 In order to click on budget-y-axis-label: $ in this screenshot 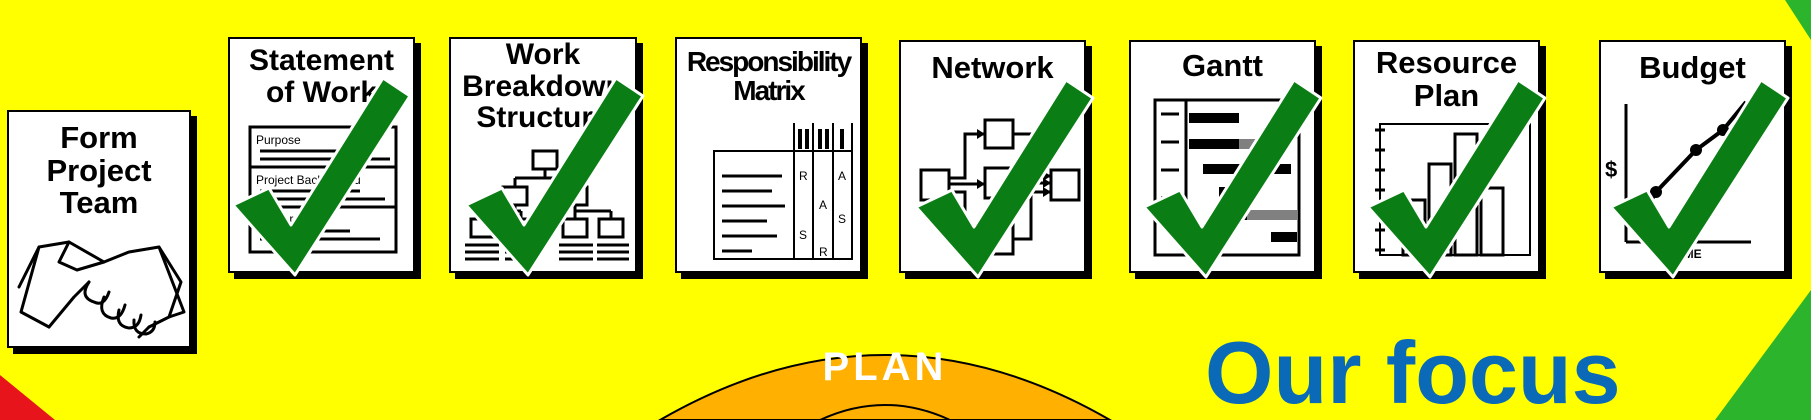, I will do `click(1611, 169)`.